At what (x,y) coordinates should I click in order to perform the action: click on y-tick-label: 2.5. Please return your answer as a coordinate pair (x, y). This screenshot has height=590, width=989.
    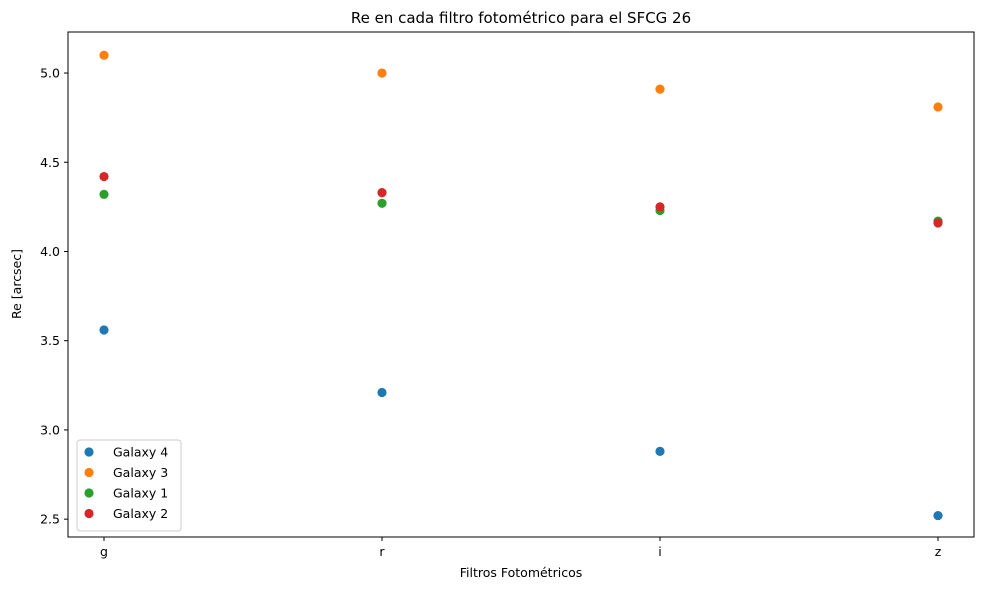
    Looking at the image, I should click on (50, 519).